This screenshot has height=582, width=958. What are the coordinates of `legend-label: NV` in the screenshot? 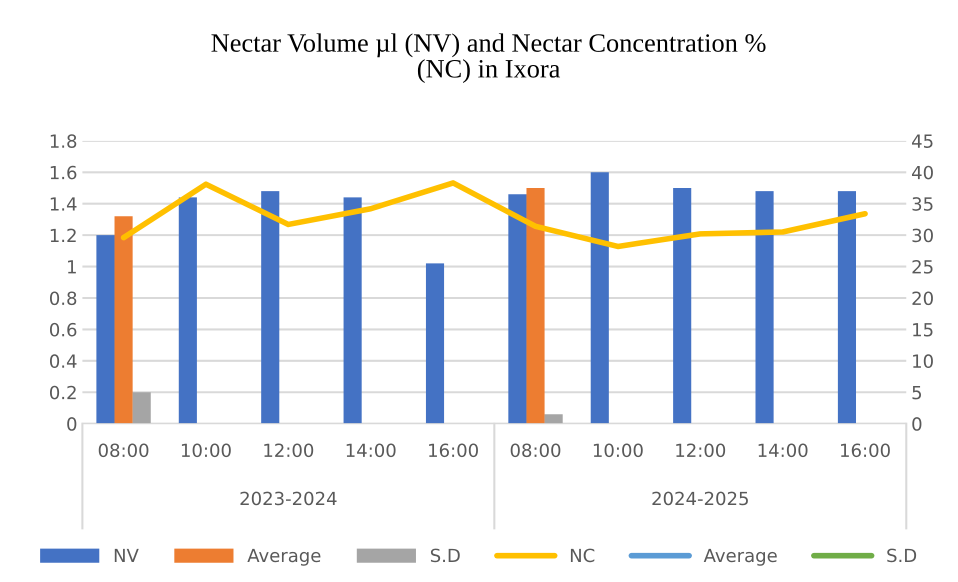 It's located at (126, 555).